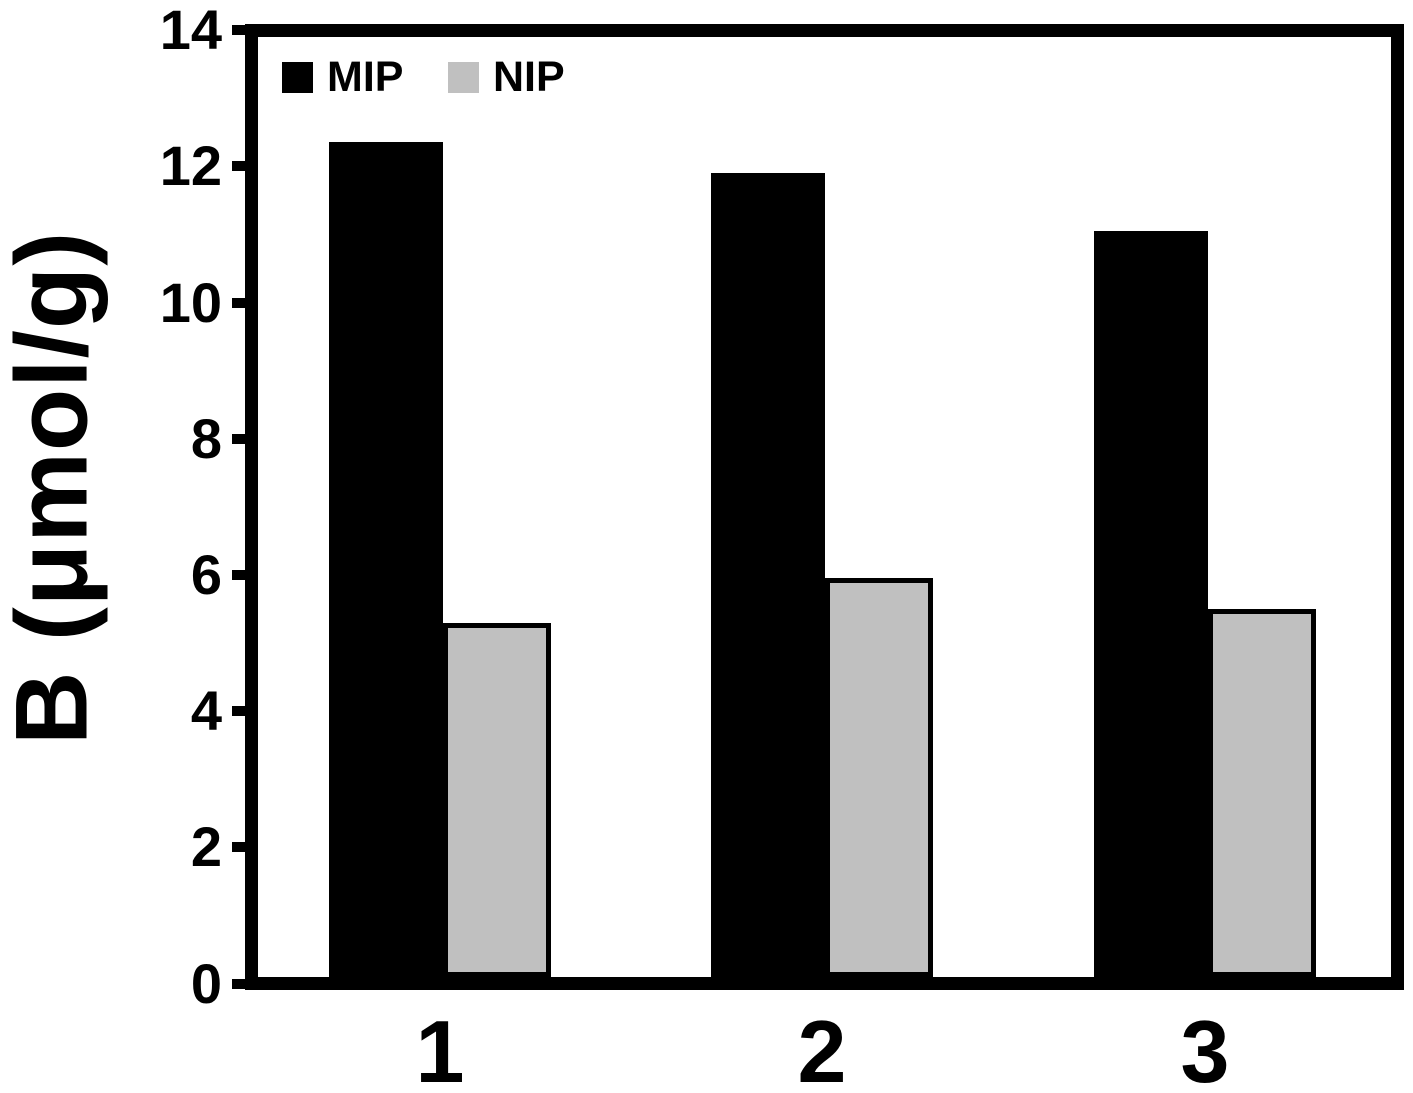 Image resolution: width=1413 pixels, height=1093 pixels. Describe the element at coordinates (297, 77) in the screenshot. I see `legend-swatch-mip` at that location.